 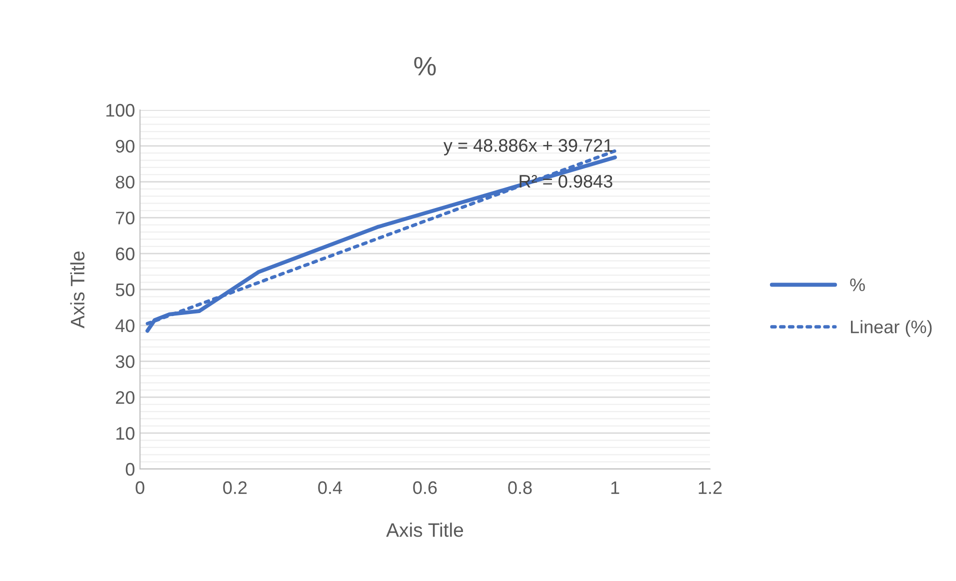 What do you see at coordinates (891, 328) in the screenshot?
I see `legend-label: Linear (%)` at bounding box center [891, 328].